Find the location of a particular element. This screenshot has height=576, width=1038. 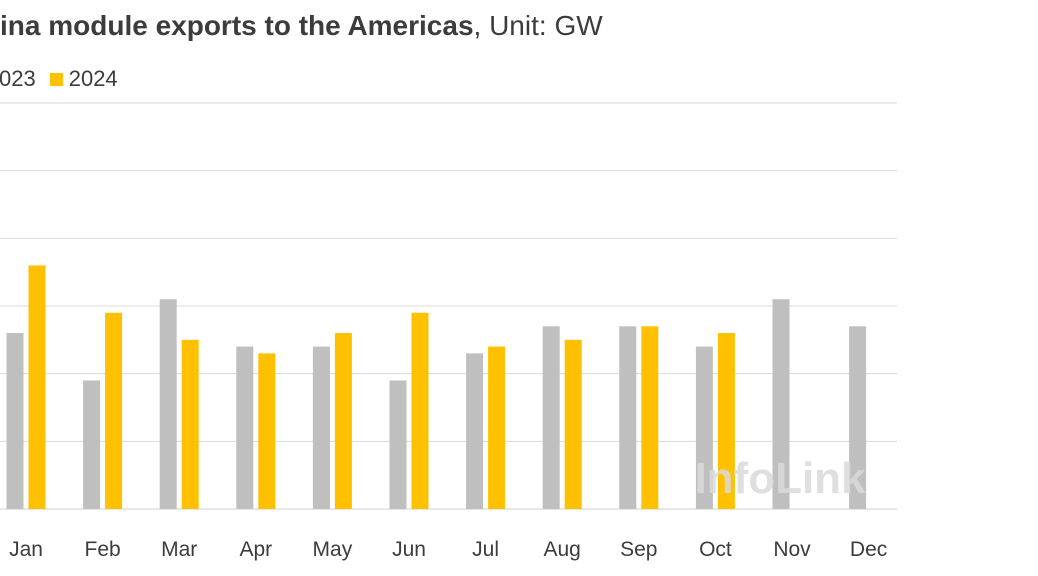

bar-023-mar is located at coordinates (168, 404).